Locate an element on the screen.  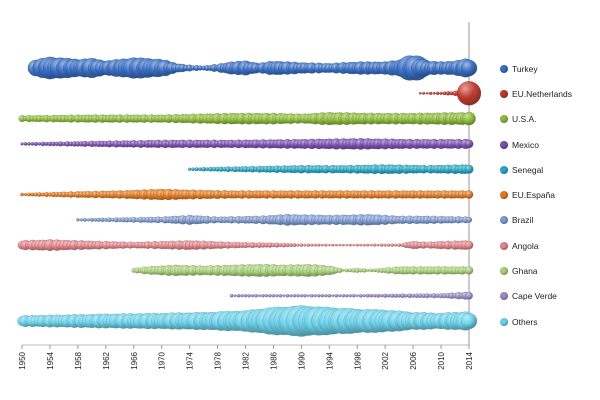
x-tick-label: 1950 is located at coordinates (22, 360).